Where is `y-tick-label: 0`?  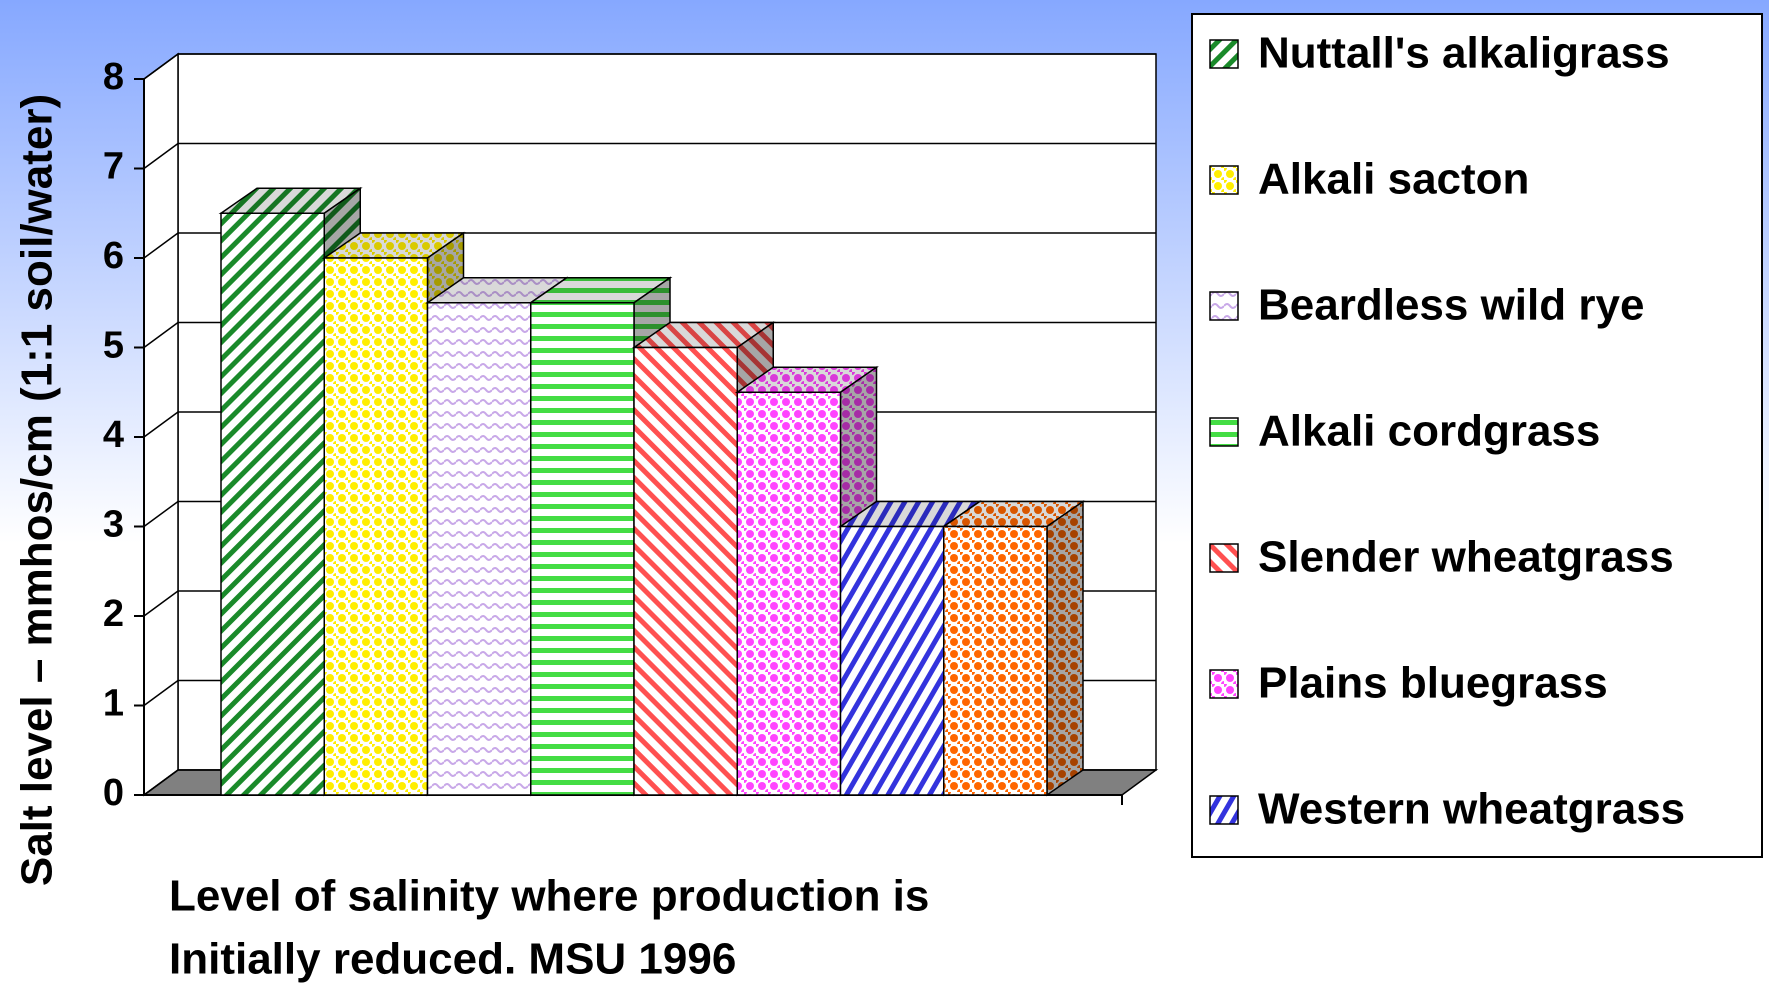
y-tick-label: 0 is located at coordinates (113, 793).